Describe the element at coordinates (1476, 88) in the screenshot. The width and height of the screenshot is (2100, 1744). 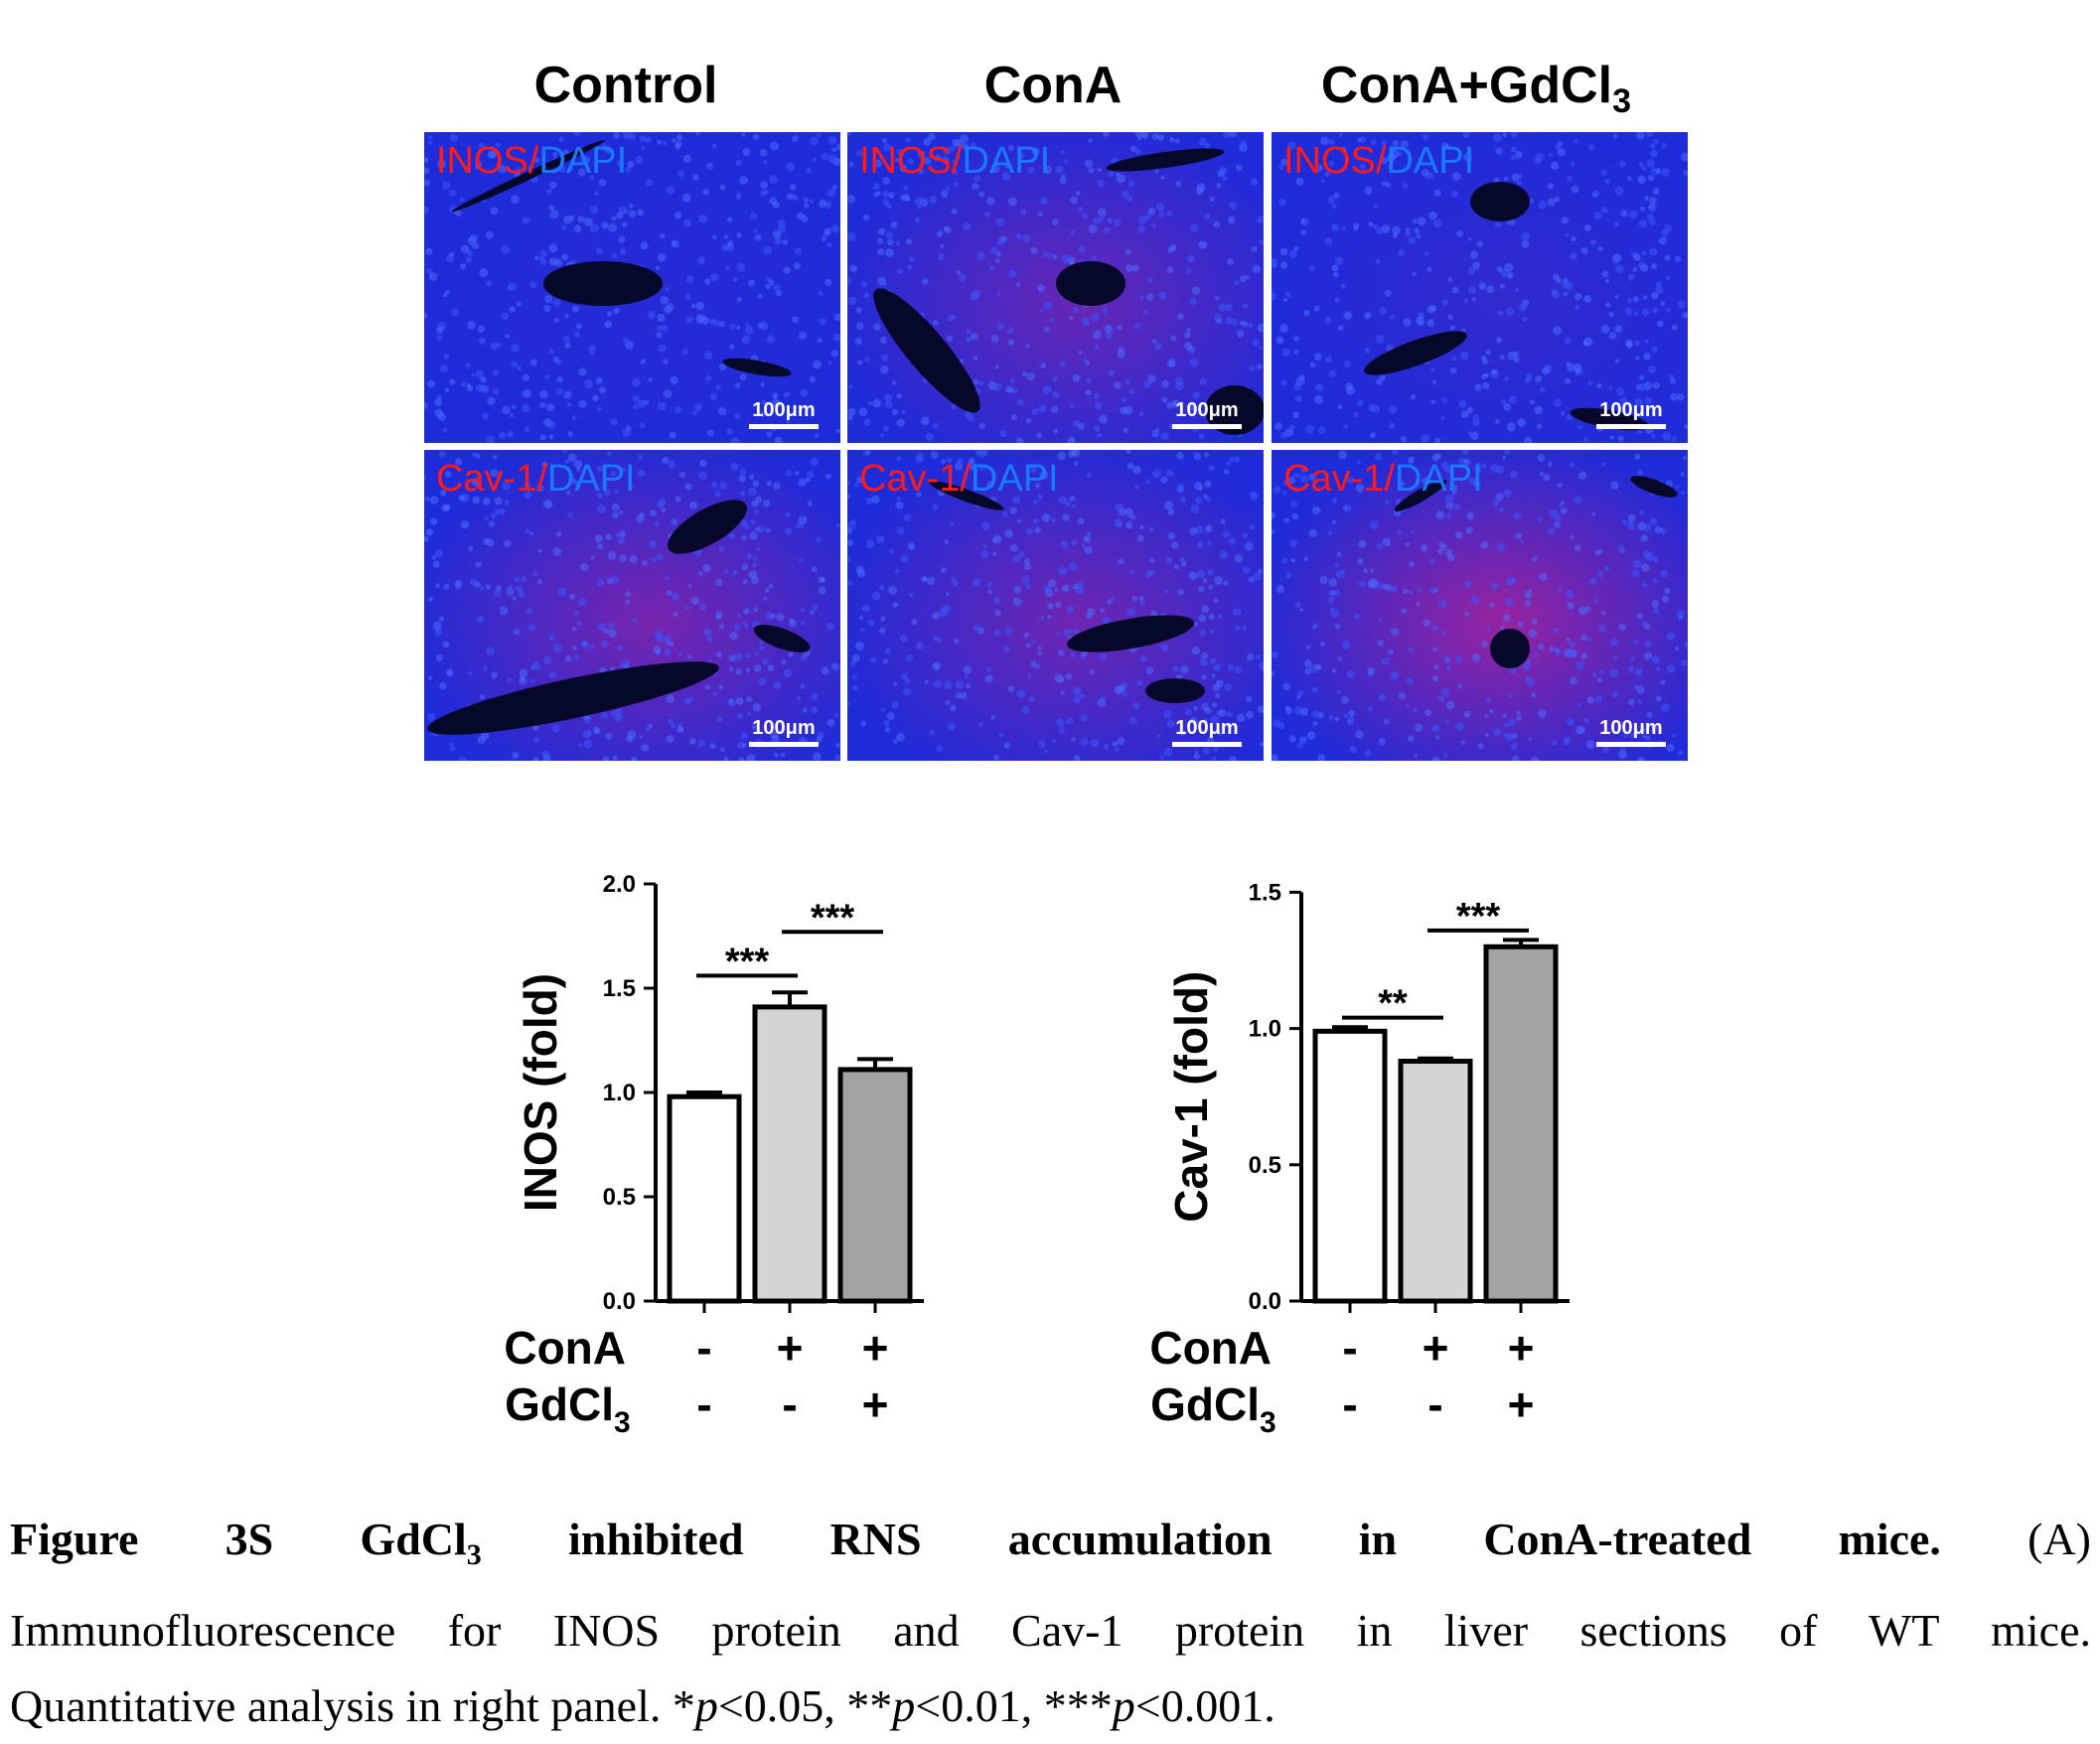
I see `column-header-cona-gdcl3: ConA+GdCl3` at that location.